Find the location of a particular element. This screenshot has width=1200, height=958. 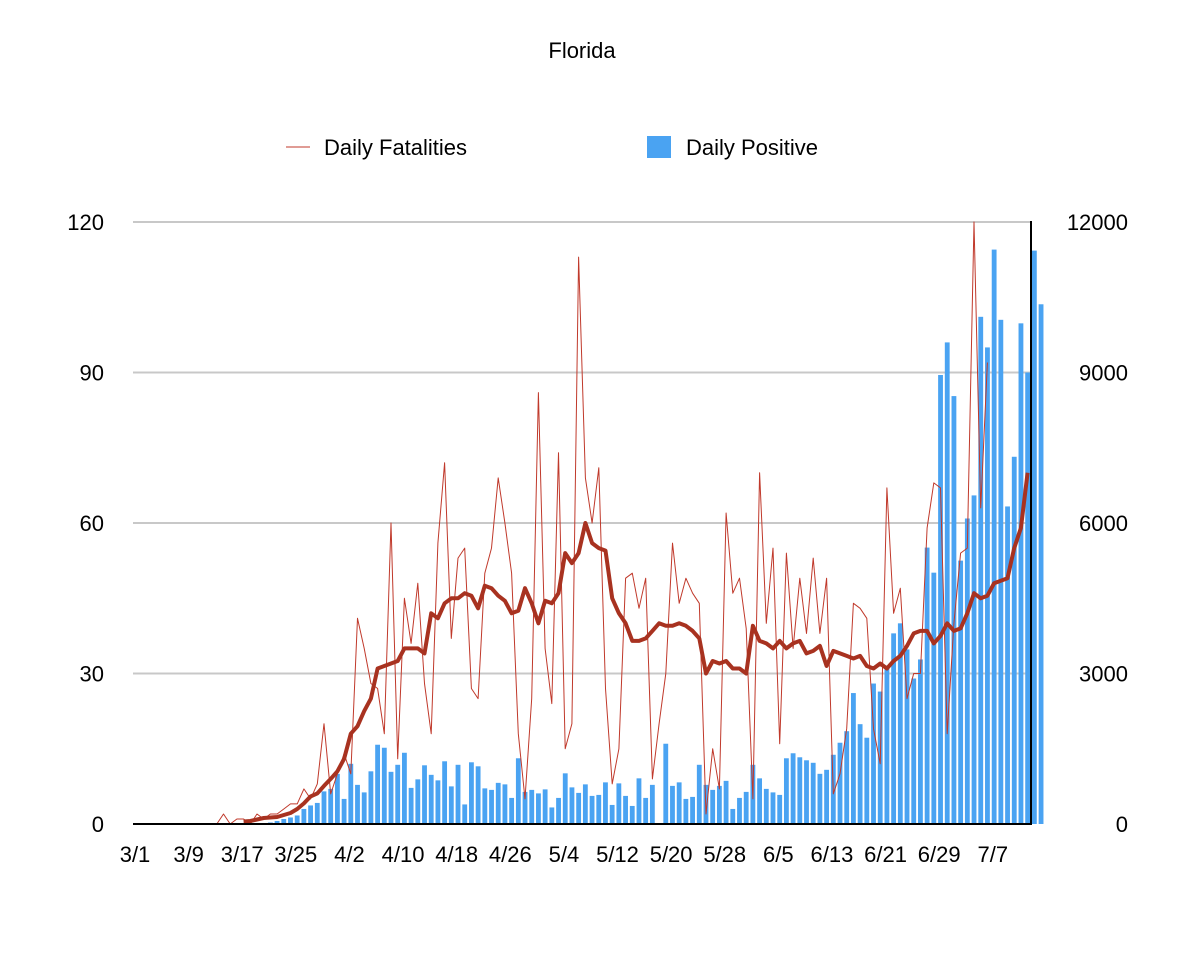

x-tick-label: 6/5 is located at coordinates (778, 854).